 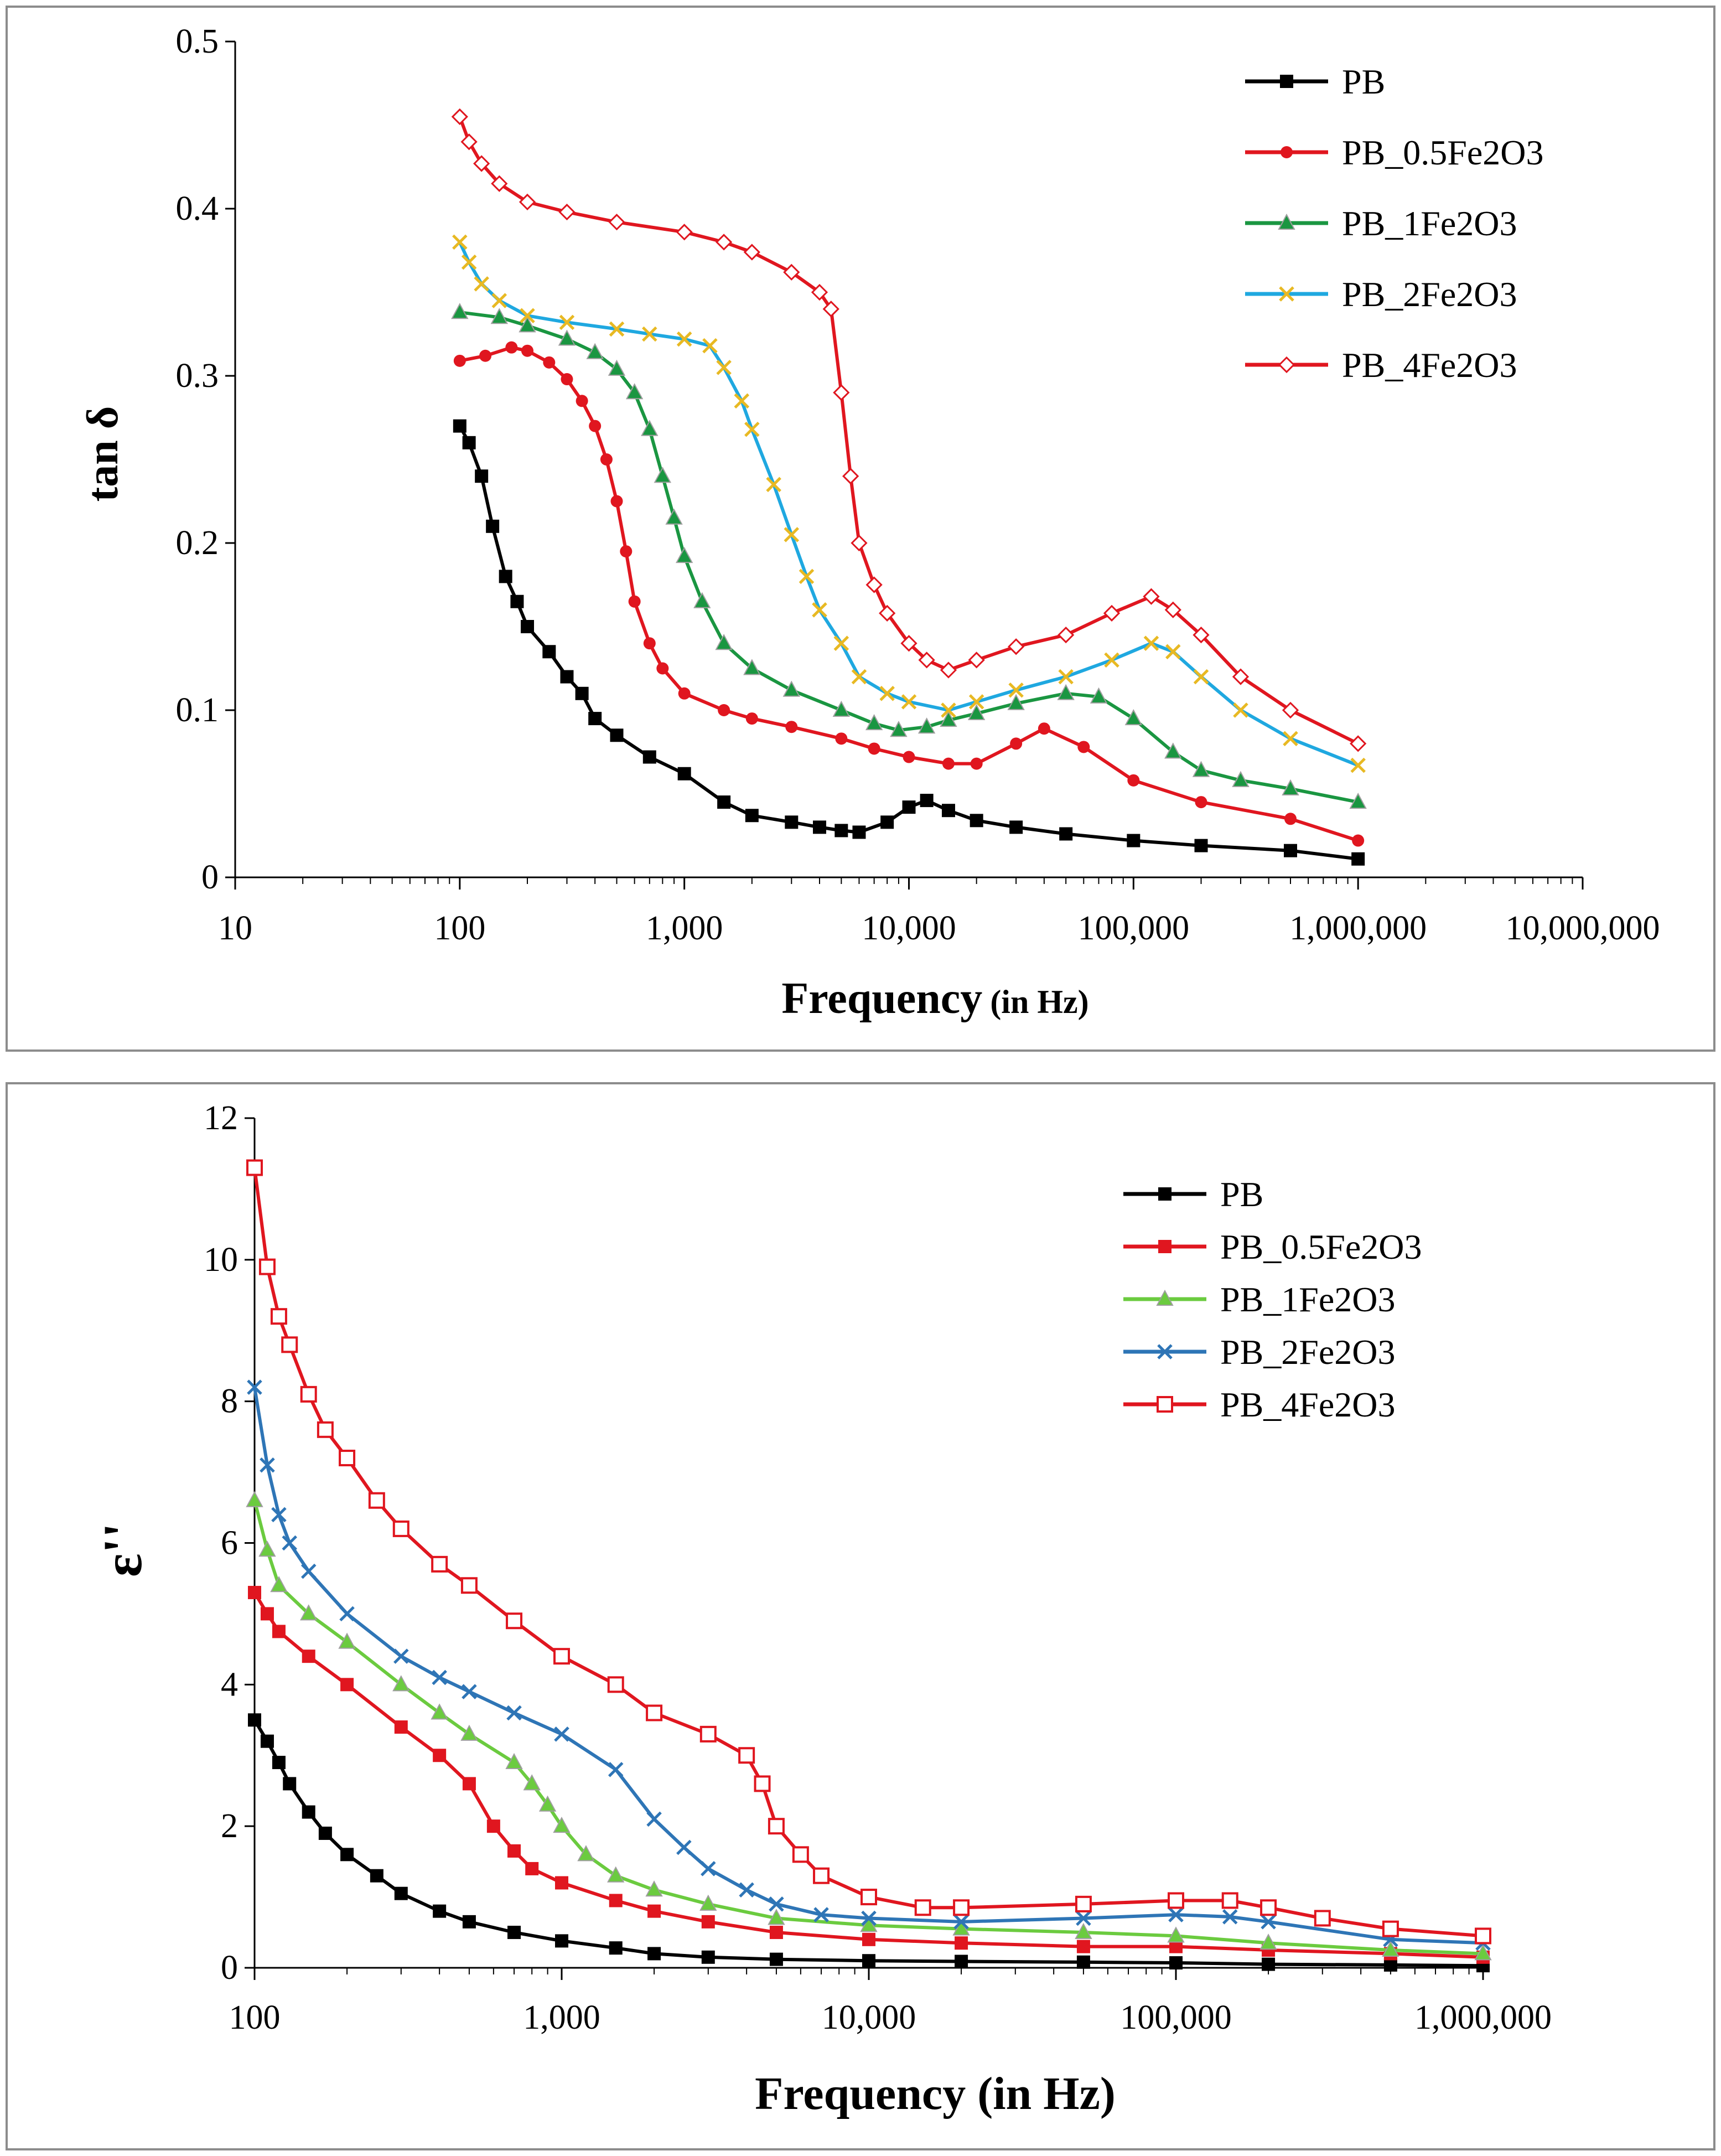 What do you see at coordinates (909, 556) in the screenshot?
I see `series-pb-1fe2o3` at bounding box center [909, 556].